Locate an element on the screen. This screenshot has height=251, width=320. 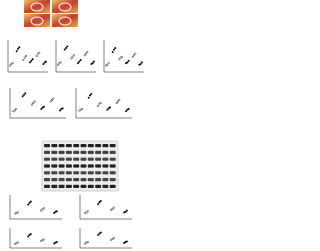
western-blot is located at coordinates (80, 166).